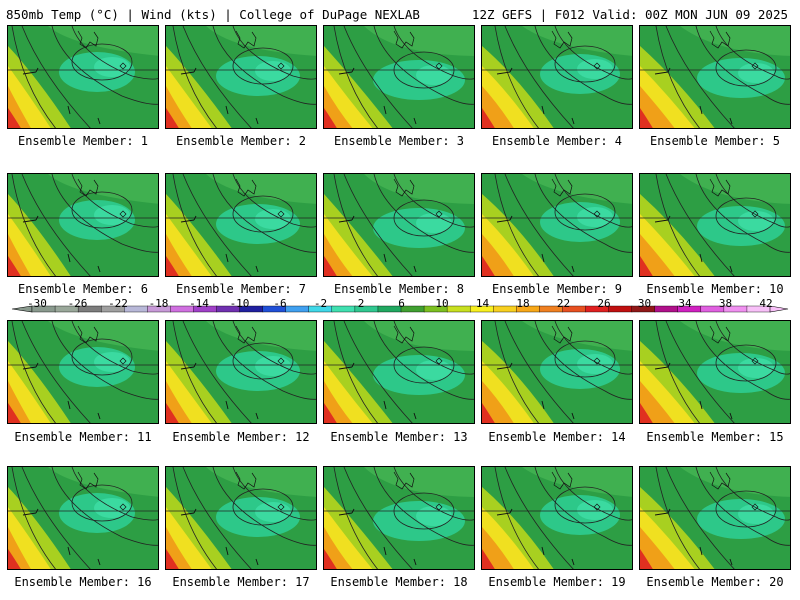  I want to click on temperature-colorbar, so click(400, 309).